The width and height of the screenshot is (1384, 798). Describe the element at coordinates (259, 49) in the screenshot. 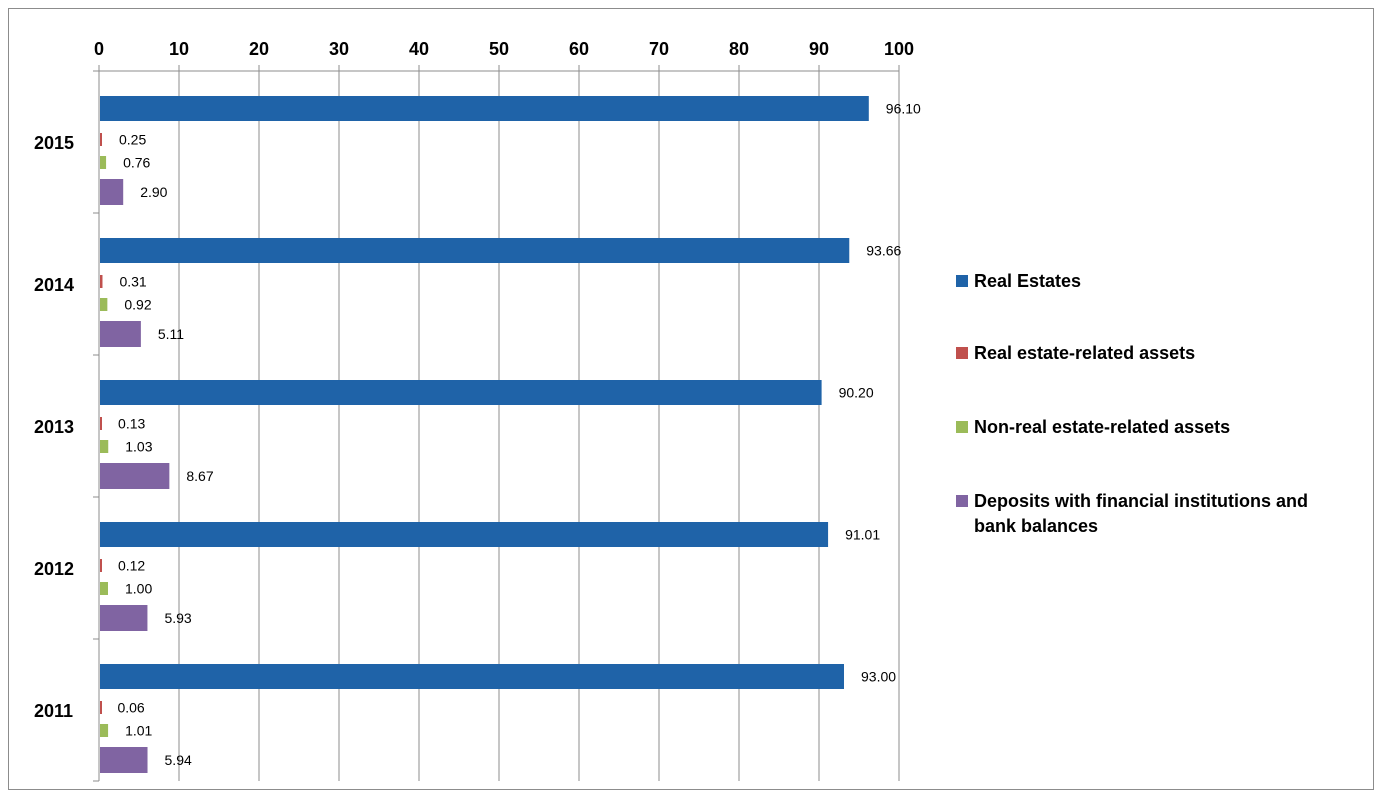

I see `x-tick-label: 20` at that location.